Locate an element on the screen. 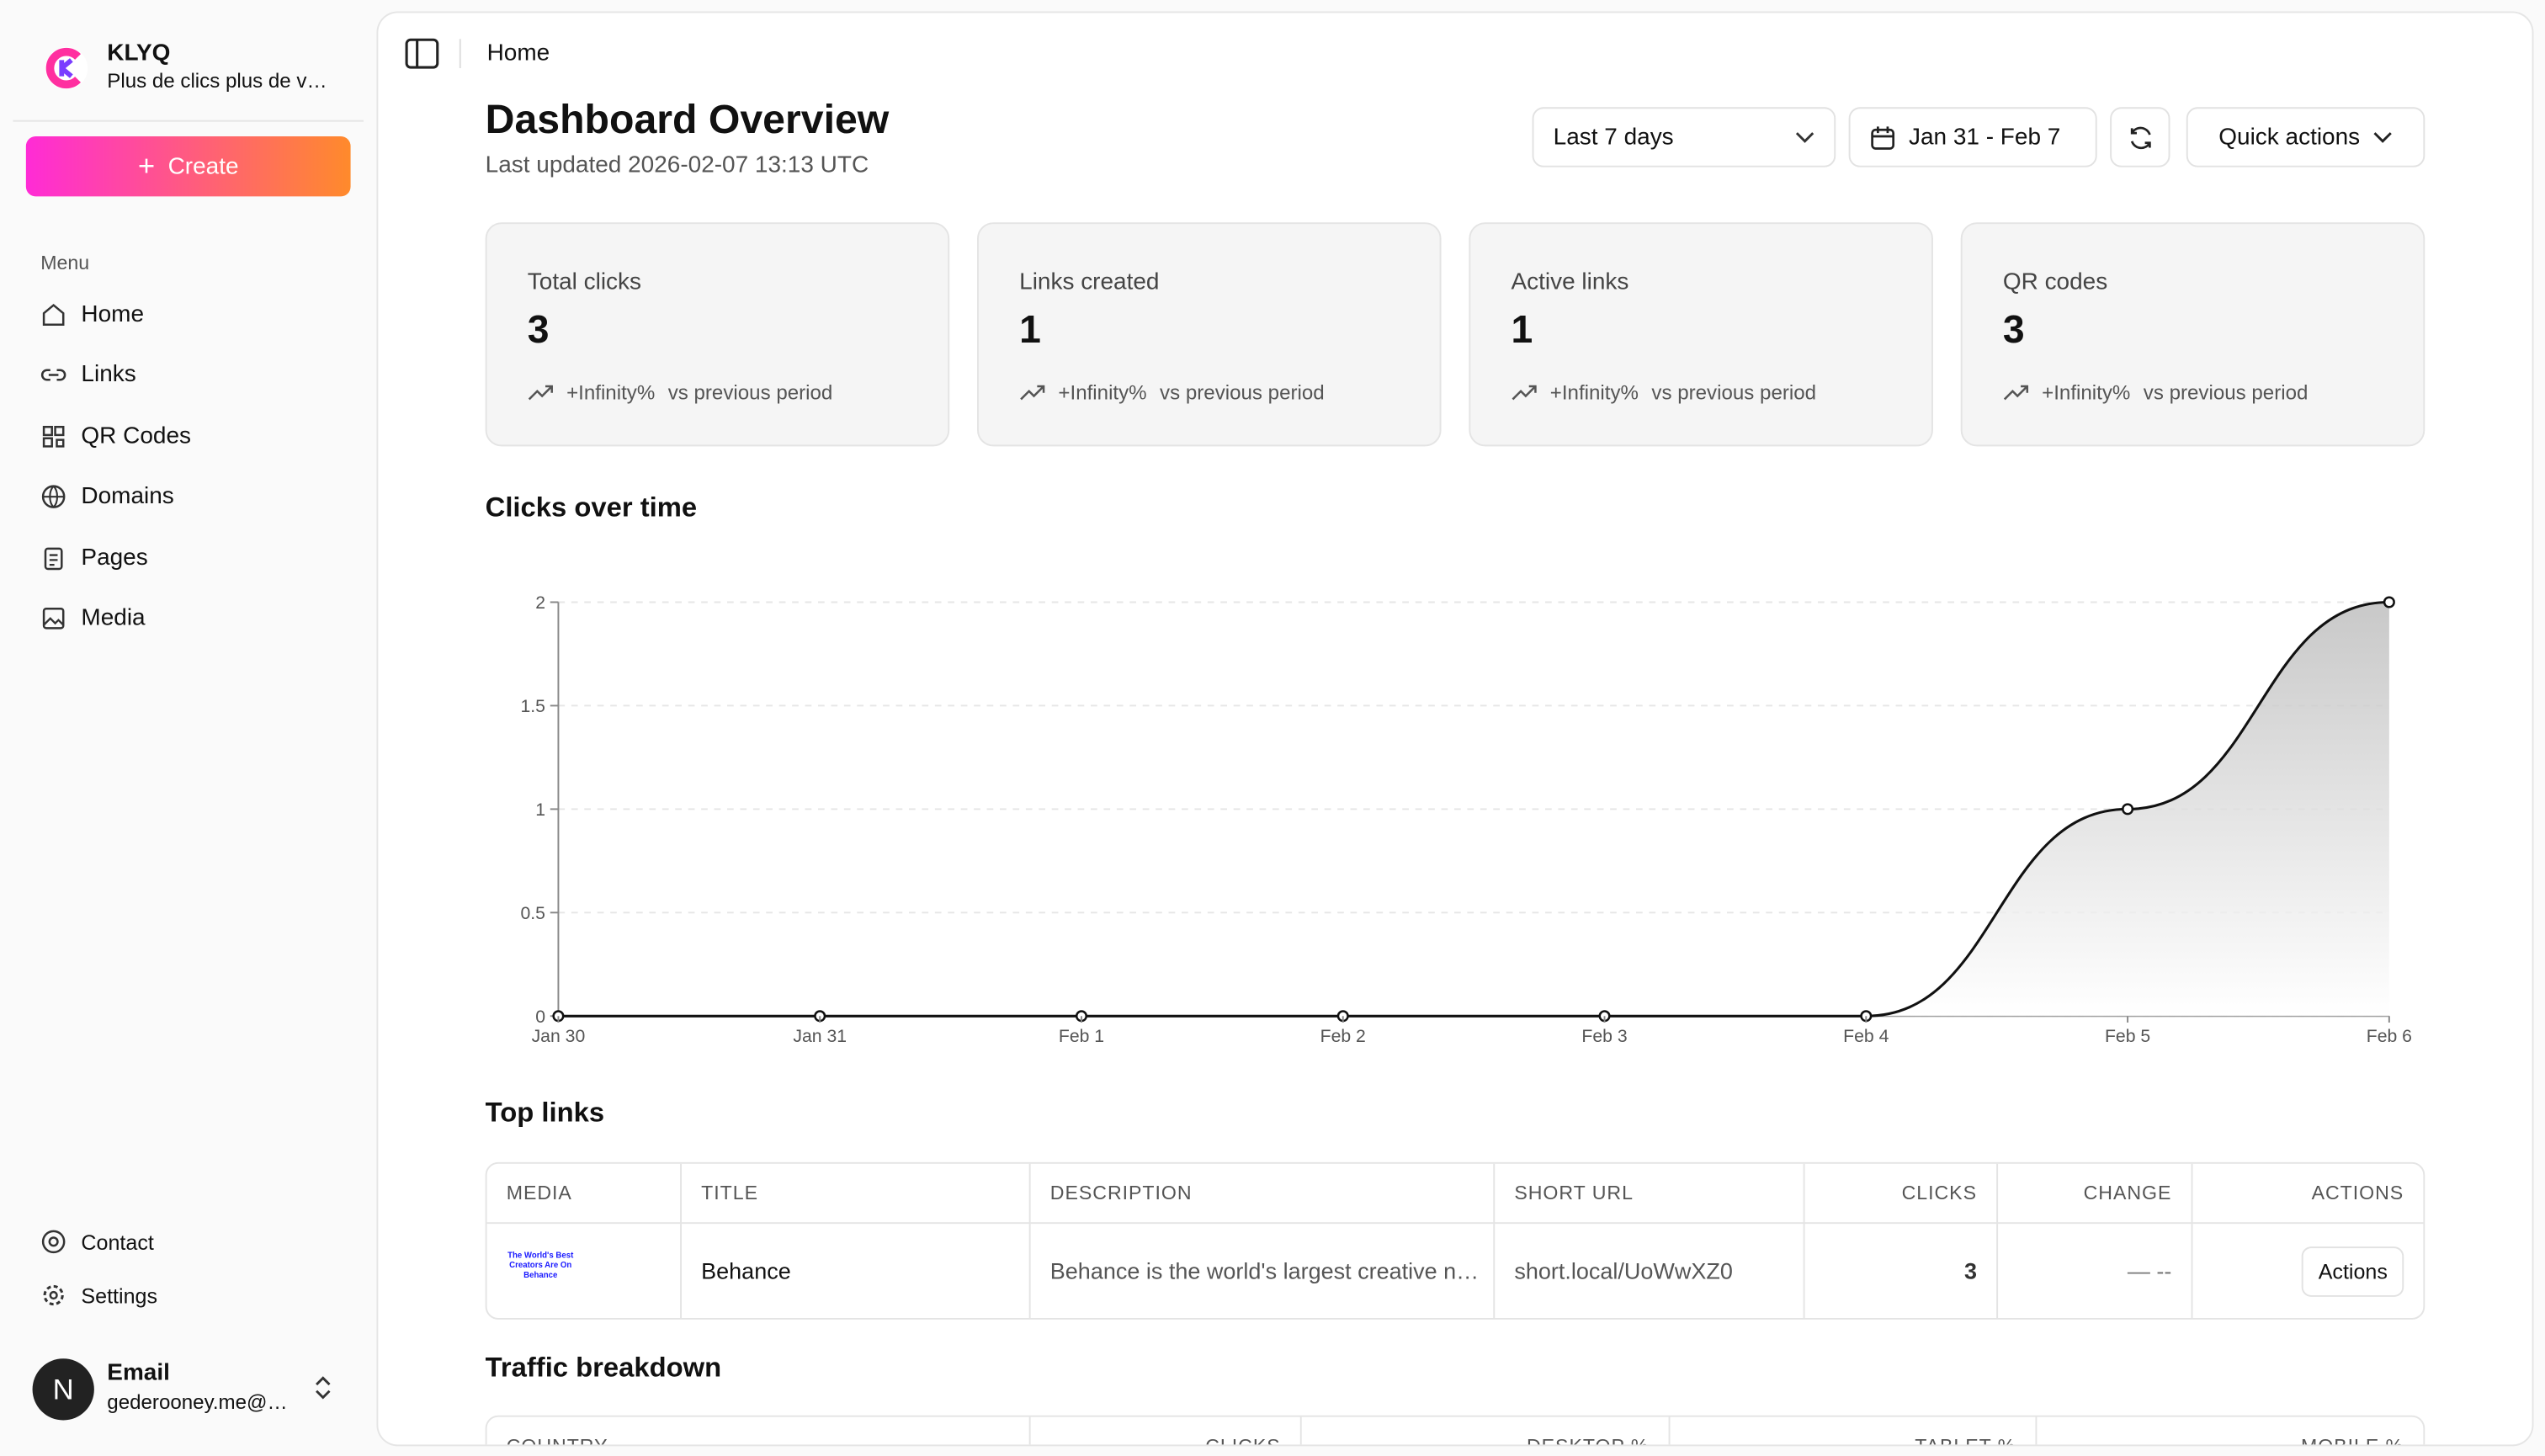  column-header: MOBILE % is located at coordinates (2230, 1431).